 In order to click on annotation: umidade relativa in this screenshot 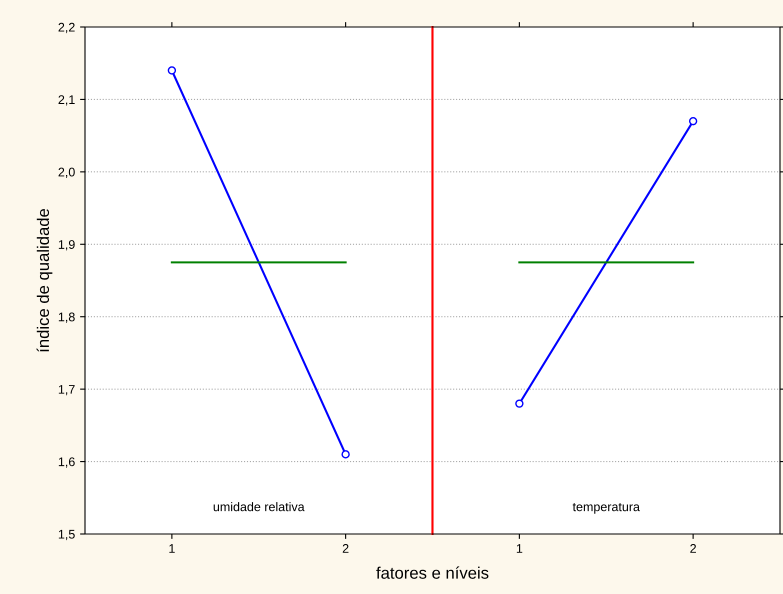, I will do `click(259, 507)`.